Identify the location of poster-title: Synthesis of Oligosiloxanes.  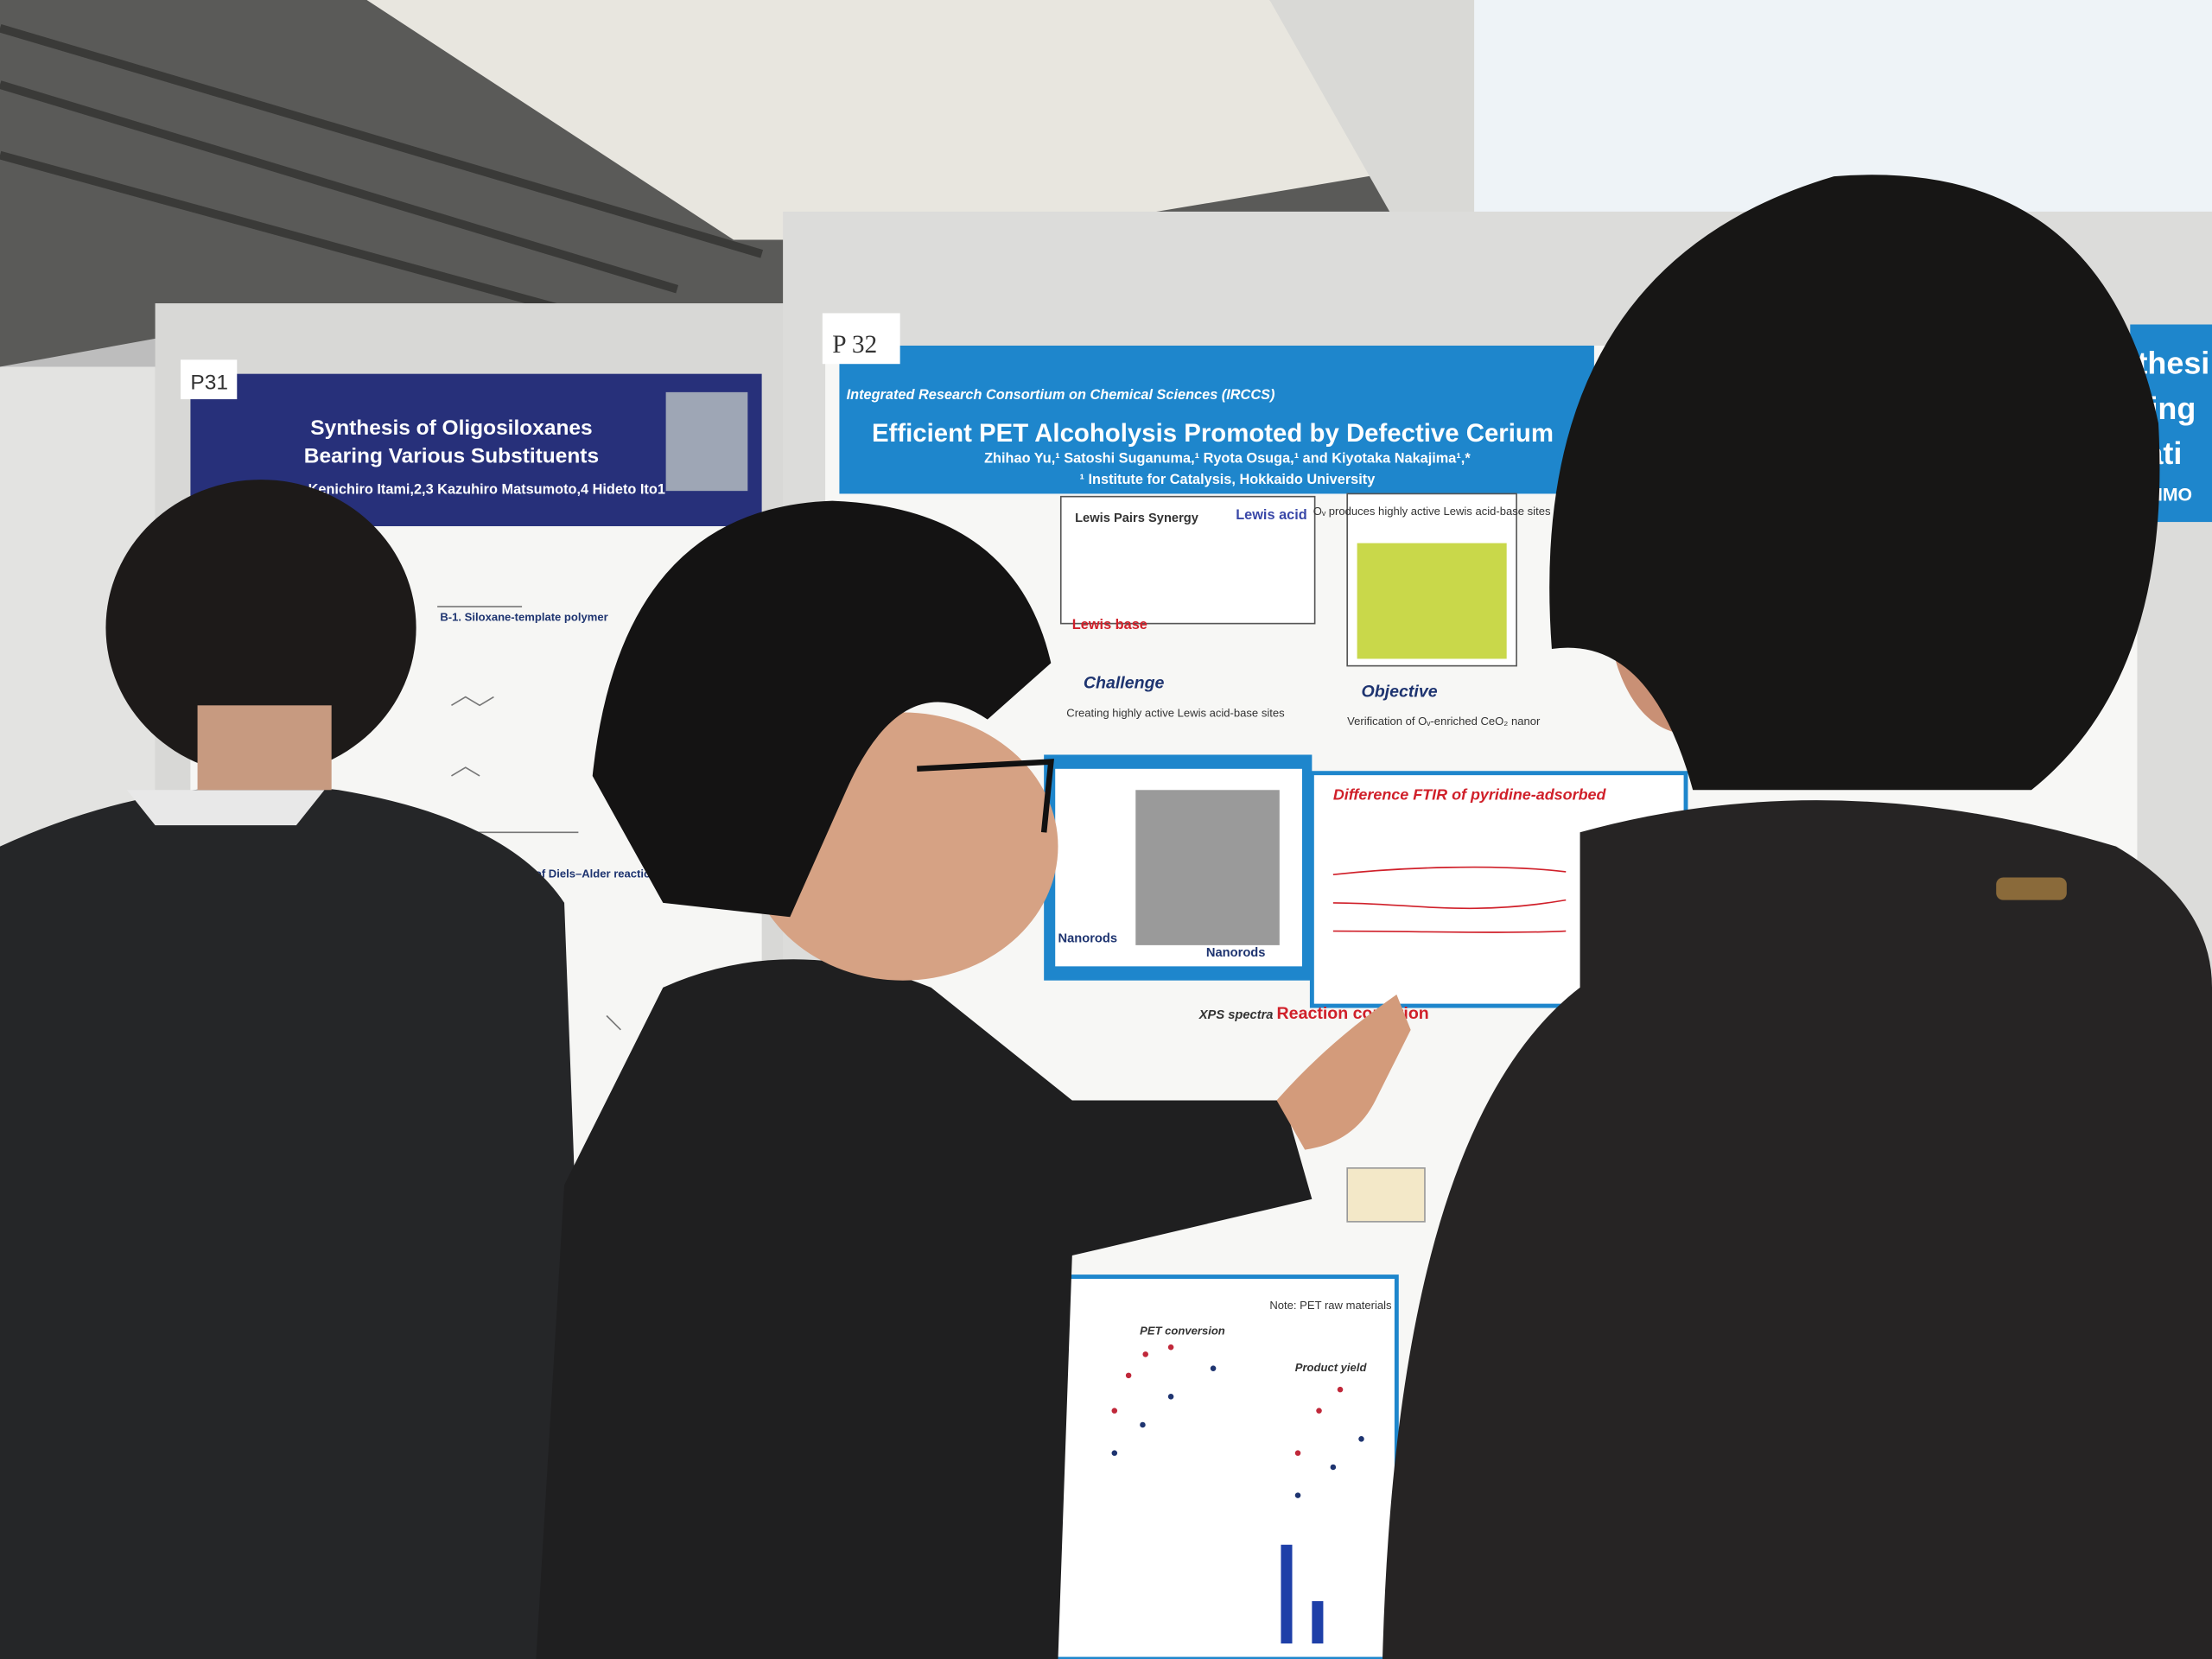
(451, 428).